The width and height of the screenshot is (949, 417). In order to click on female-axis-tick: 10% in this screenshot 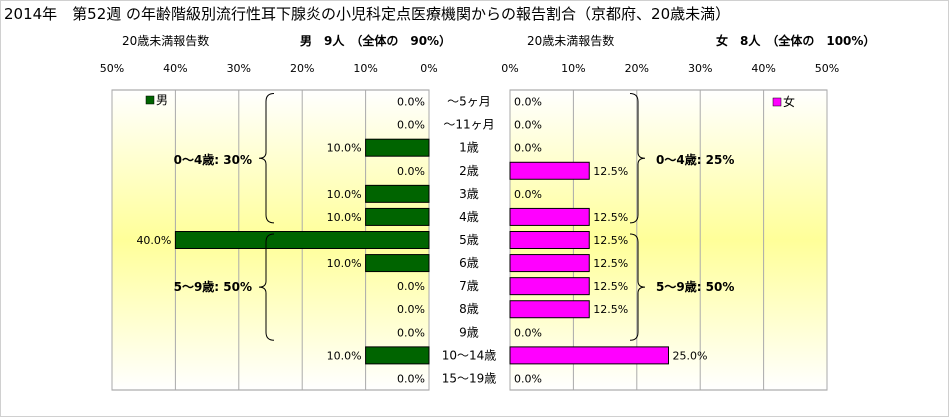, I will do `click(573, 68)`.